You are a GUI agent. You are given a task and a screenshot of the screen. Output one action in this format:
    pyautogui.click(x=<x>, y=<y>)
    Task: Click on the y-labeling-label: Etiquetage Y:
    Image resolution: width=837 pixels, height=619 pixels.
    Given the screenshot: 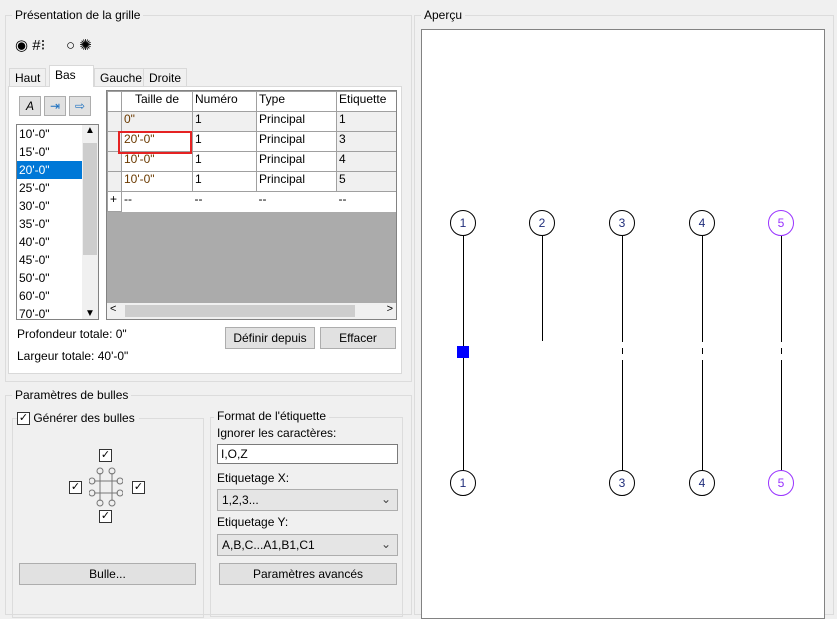 What is the action you would take?
    pyautogui.click(x=253, y=522)
    